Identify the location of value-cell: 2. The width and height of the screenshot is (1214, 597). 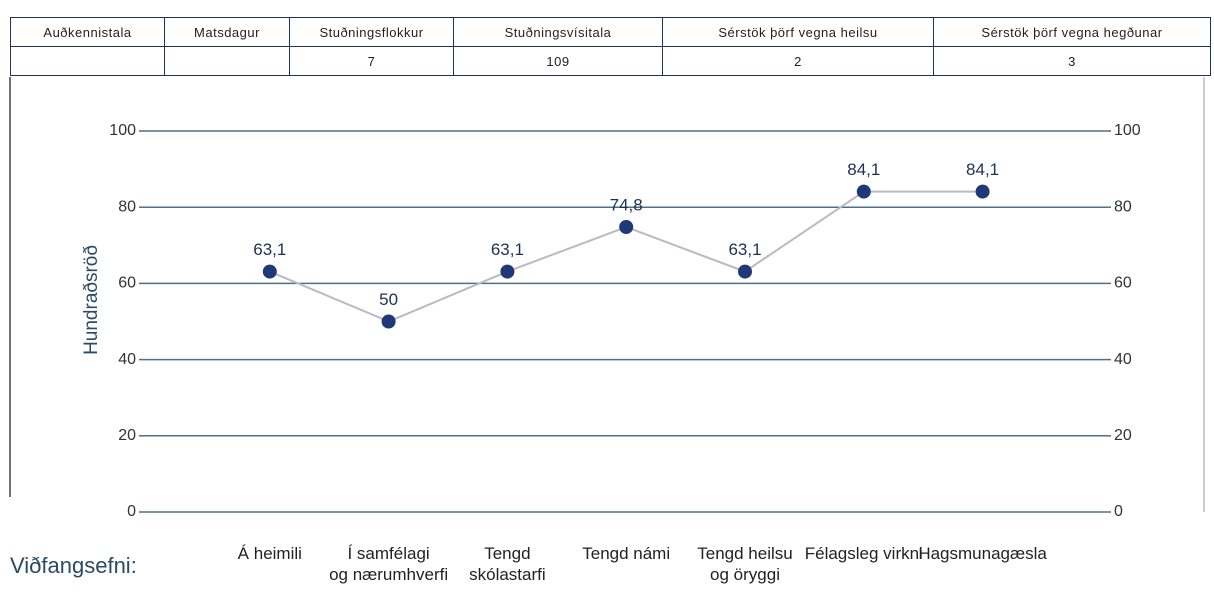
(798, 61).